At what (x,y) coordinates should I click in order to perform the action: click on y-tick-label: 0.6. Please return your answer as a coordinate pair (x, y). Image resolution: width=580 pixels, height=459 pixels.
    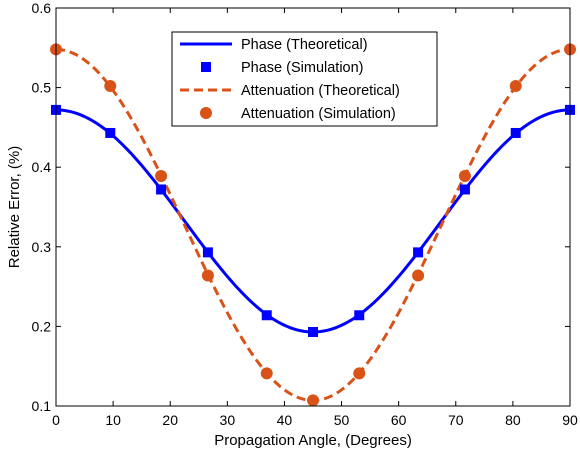
    Looking at the image, I should click on (42, 8).